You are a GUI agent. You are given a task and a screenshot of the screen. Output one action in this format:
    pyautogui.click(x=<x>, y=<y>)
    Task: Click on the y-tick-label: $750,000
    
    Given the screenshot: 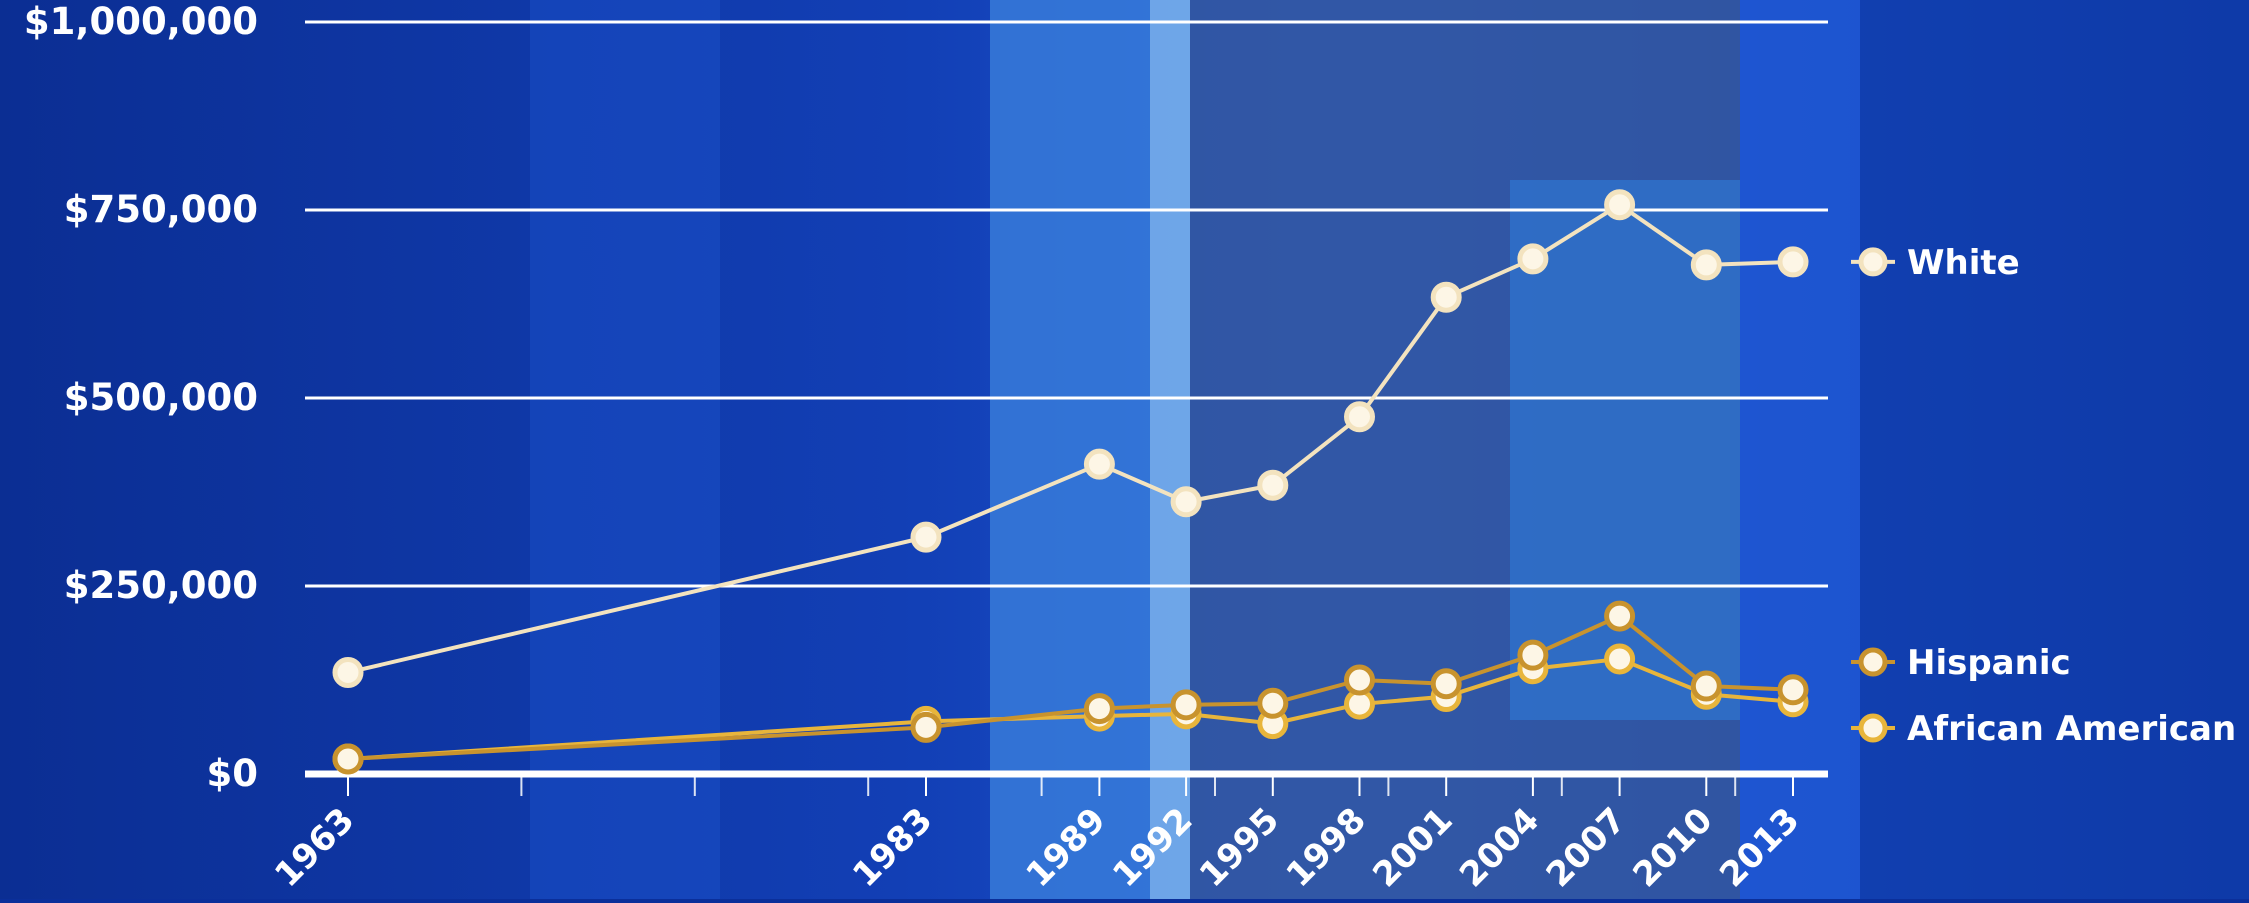 What is the action you would take?
    pyautogui.click(x=161, y=209)
    